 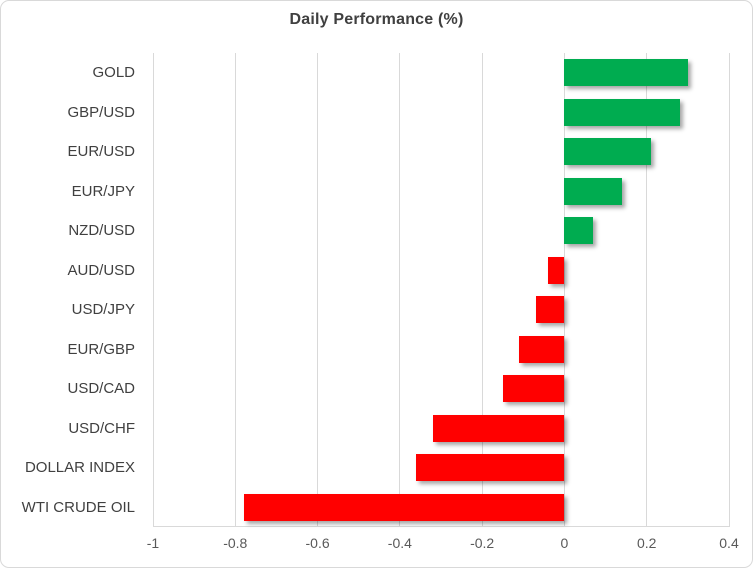 What do you see at coordinates (79, 467) in the screenshot?
I see `category-label: DOLLAR INDEX` at bounding box center [79, 467].